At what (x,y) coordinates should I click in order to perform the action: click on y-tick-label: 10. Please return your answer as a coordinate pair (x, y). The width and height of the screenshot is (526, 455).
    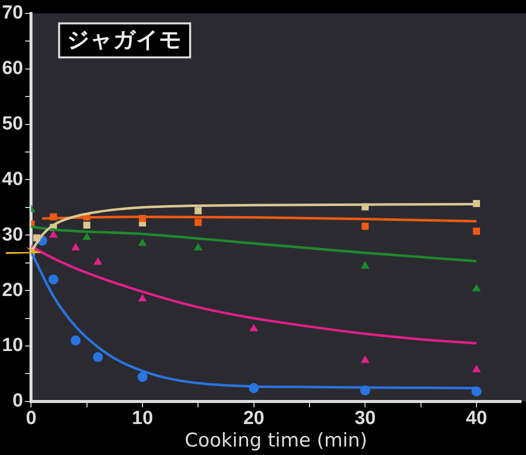
    Looking at the image, I should click on (13, 345).